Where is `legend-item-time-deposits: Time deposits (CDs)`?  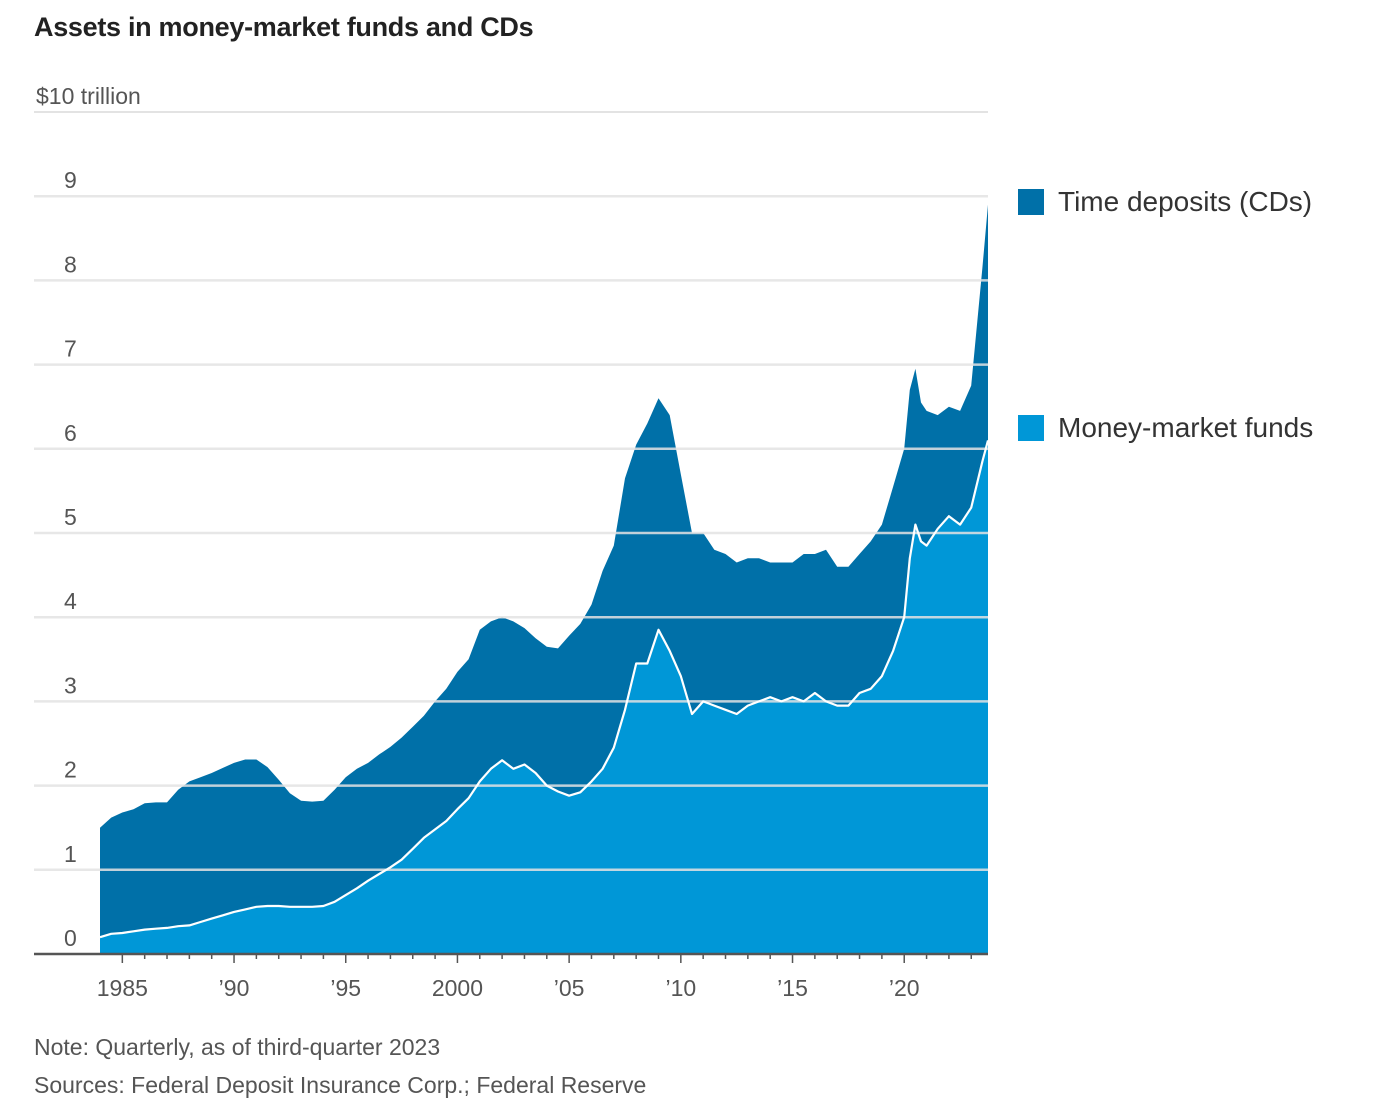 legend-item-time-deposits: Time deposits (CDs) is located at coordinates (1165, 202).